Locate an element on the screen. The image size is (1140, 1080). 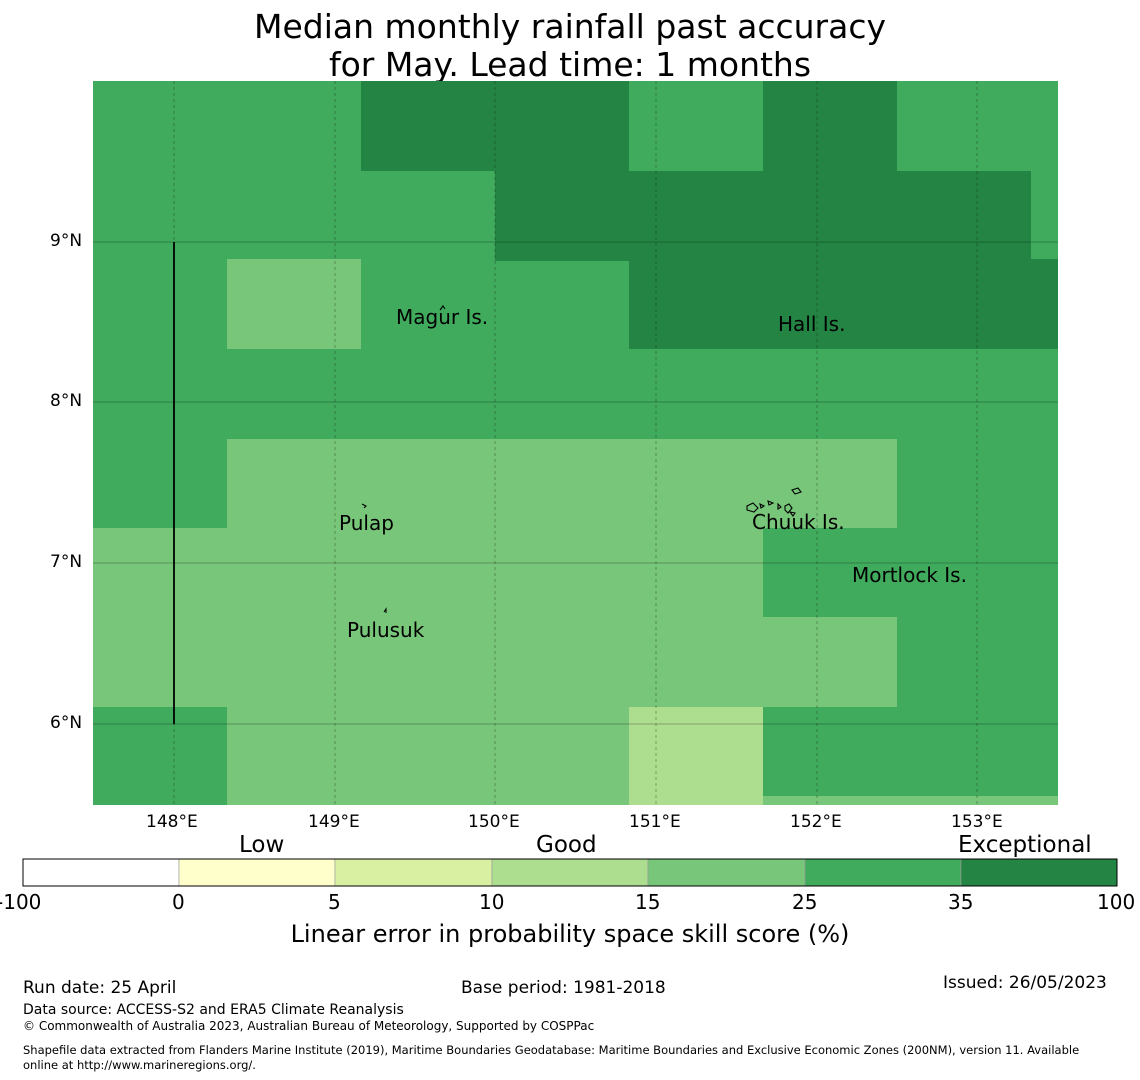
map-title-line1: Median monthly rainfall past accuracy is located at coordinates (570, 26).